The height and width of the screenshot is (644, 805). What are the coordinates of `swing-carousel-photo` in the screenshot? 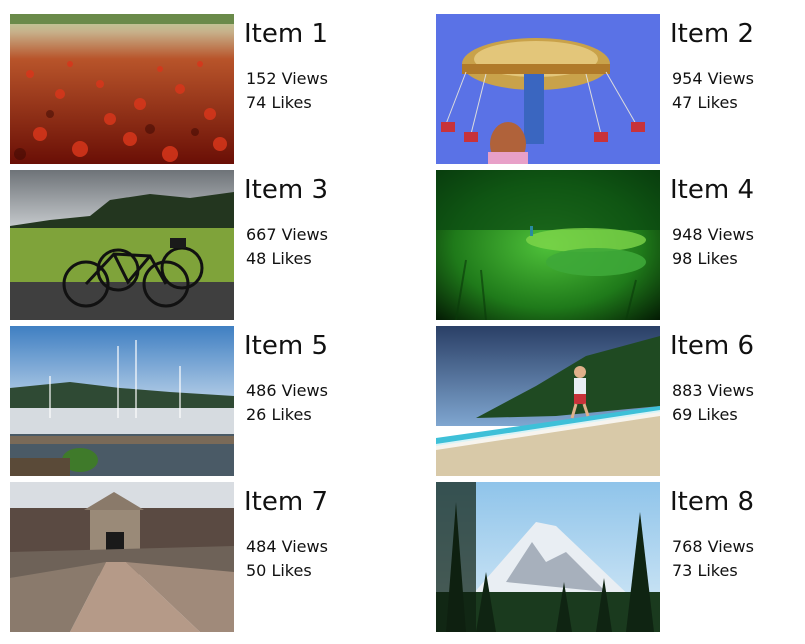 It's located at (548, 89).